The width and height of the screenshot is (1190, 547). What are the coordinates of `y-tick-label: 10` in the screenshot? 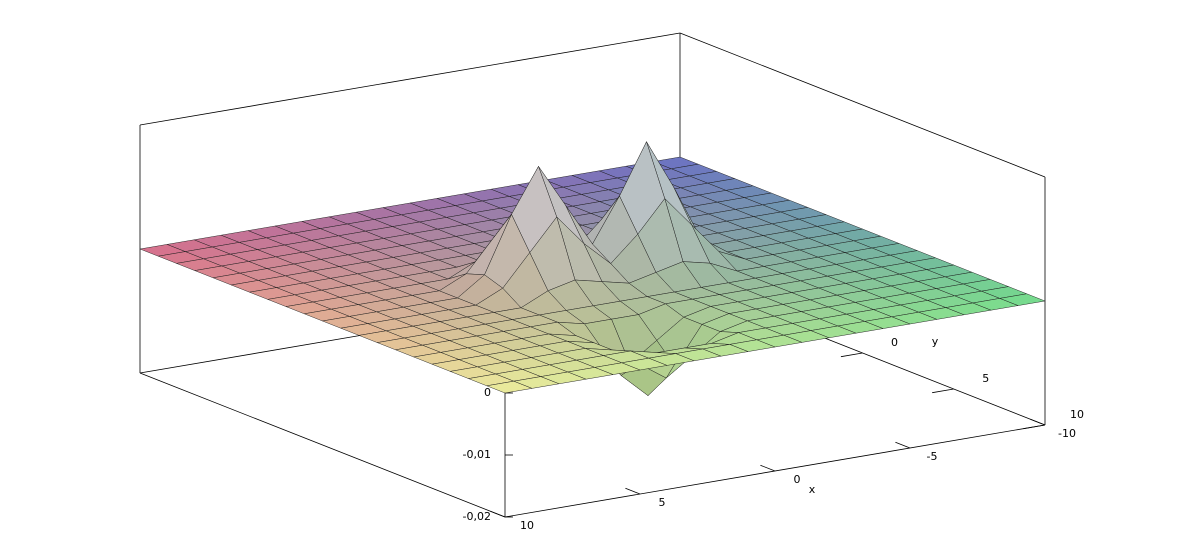 It's located at (1077, 414).